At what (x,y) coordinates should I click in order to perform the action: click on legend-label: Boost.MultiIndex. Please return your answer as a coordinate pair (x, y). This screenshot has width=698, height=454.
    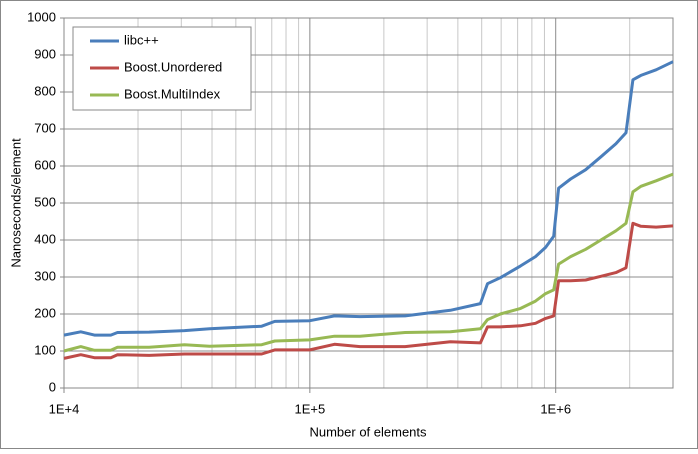
    Looking at the image, I should click on (172, 93).